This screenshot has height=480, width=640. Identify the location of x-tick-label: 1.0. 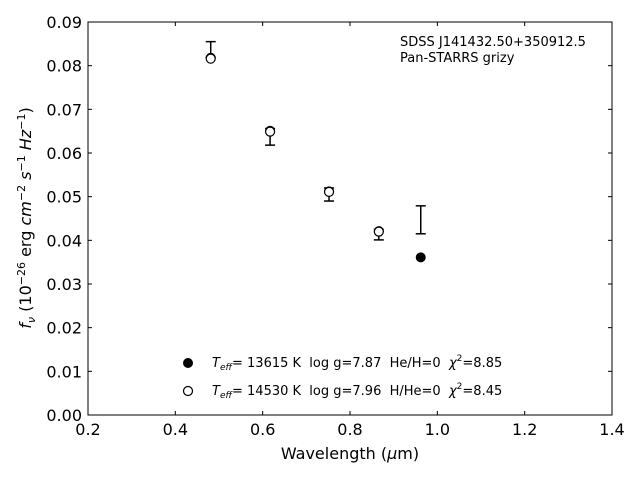
(437, 429).